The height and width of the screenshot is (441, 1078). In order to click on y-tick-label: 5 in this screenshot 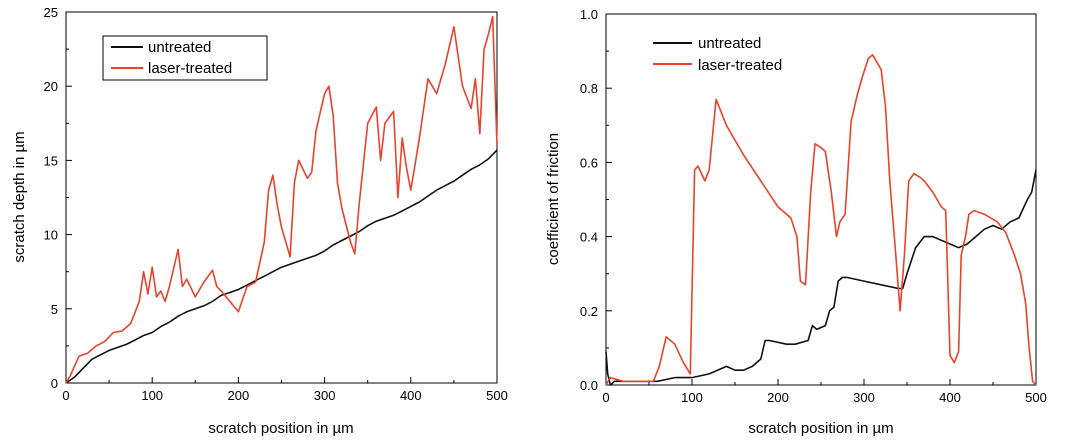, I will do `click(54, 309)`.